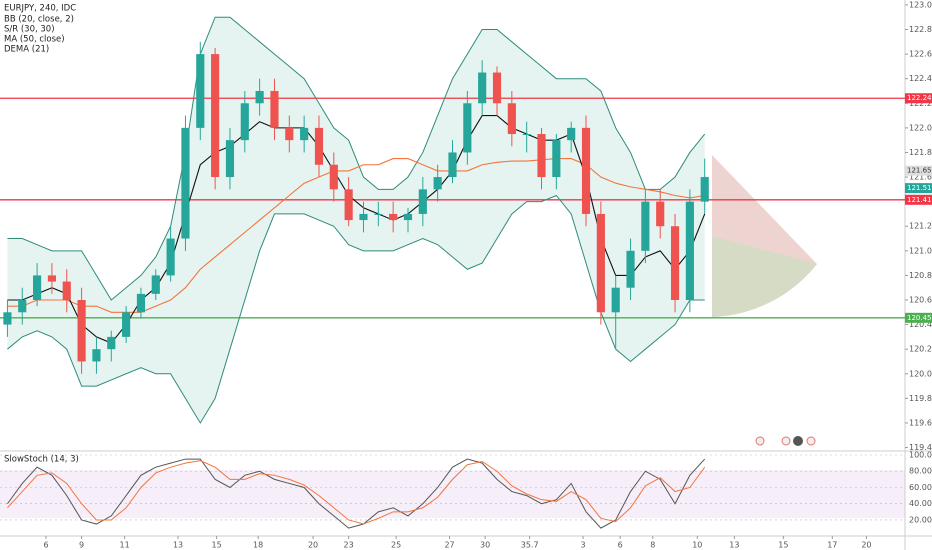 The image size is (932, 550). I want to click on stoch-tick-label: 80.00, so click(920, 471).